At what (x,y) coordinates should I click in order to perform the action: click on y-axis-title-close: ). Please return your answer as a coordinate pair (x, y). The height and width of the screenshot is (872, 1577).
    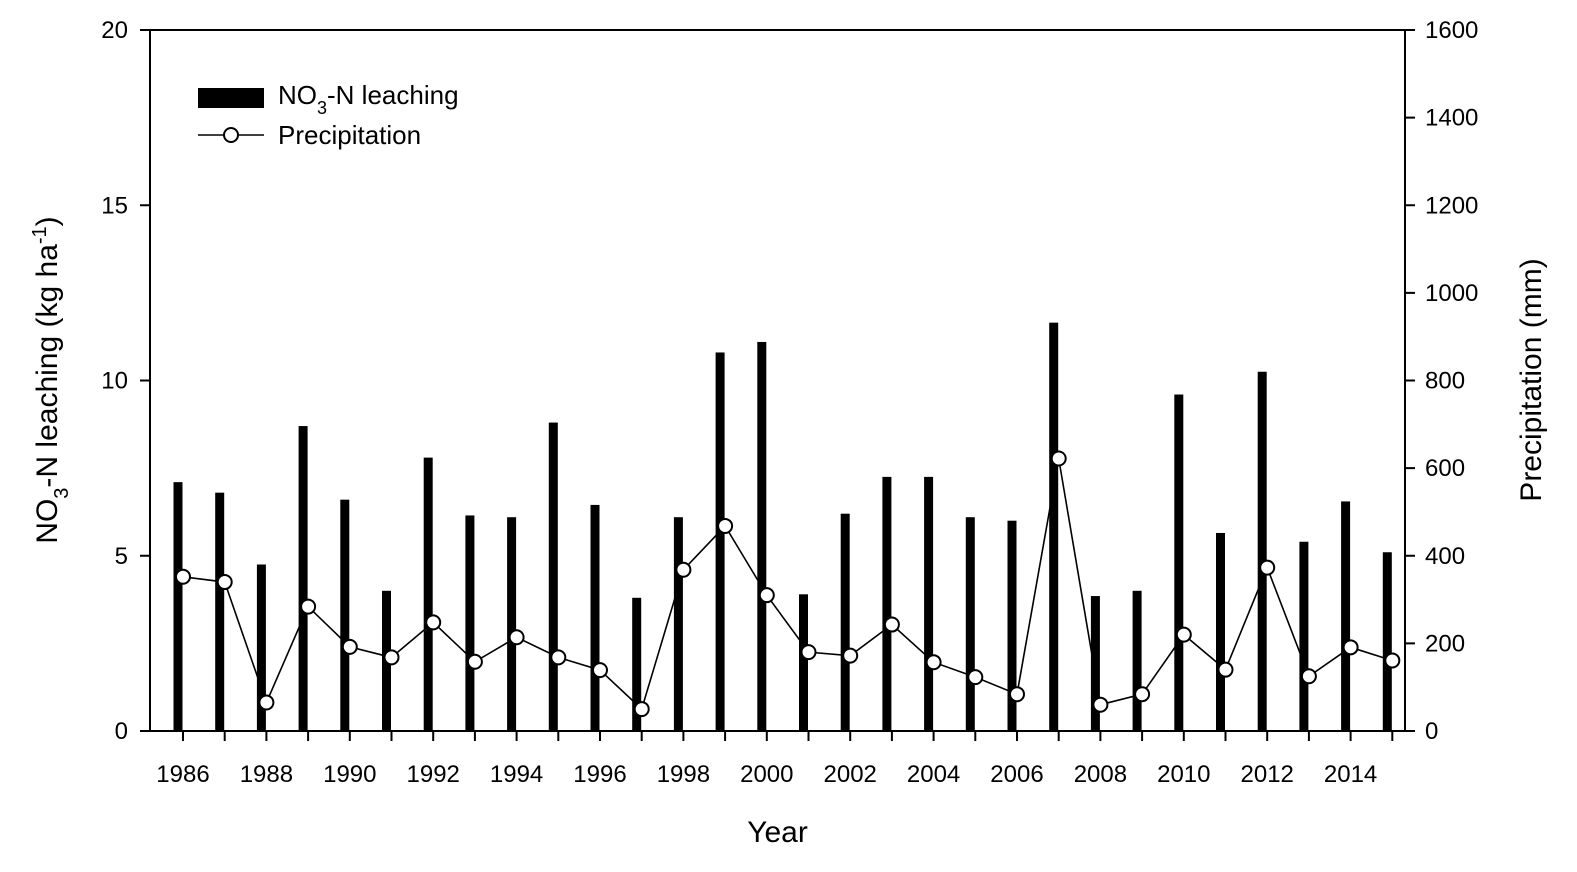
    Looking at the image, I should click on (47, 221).